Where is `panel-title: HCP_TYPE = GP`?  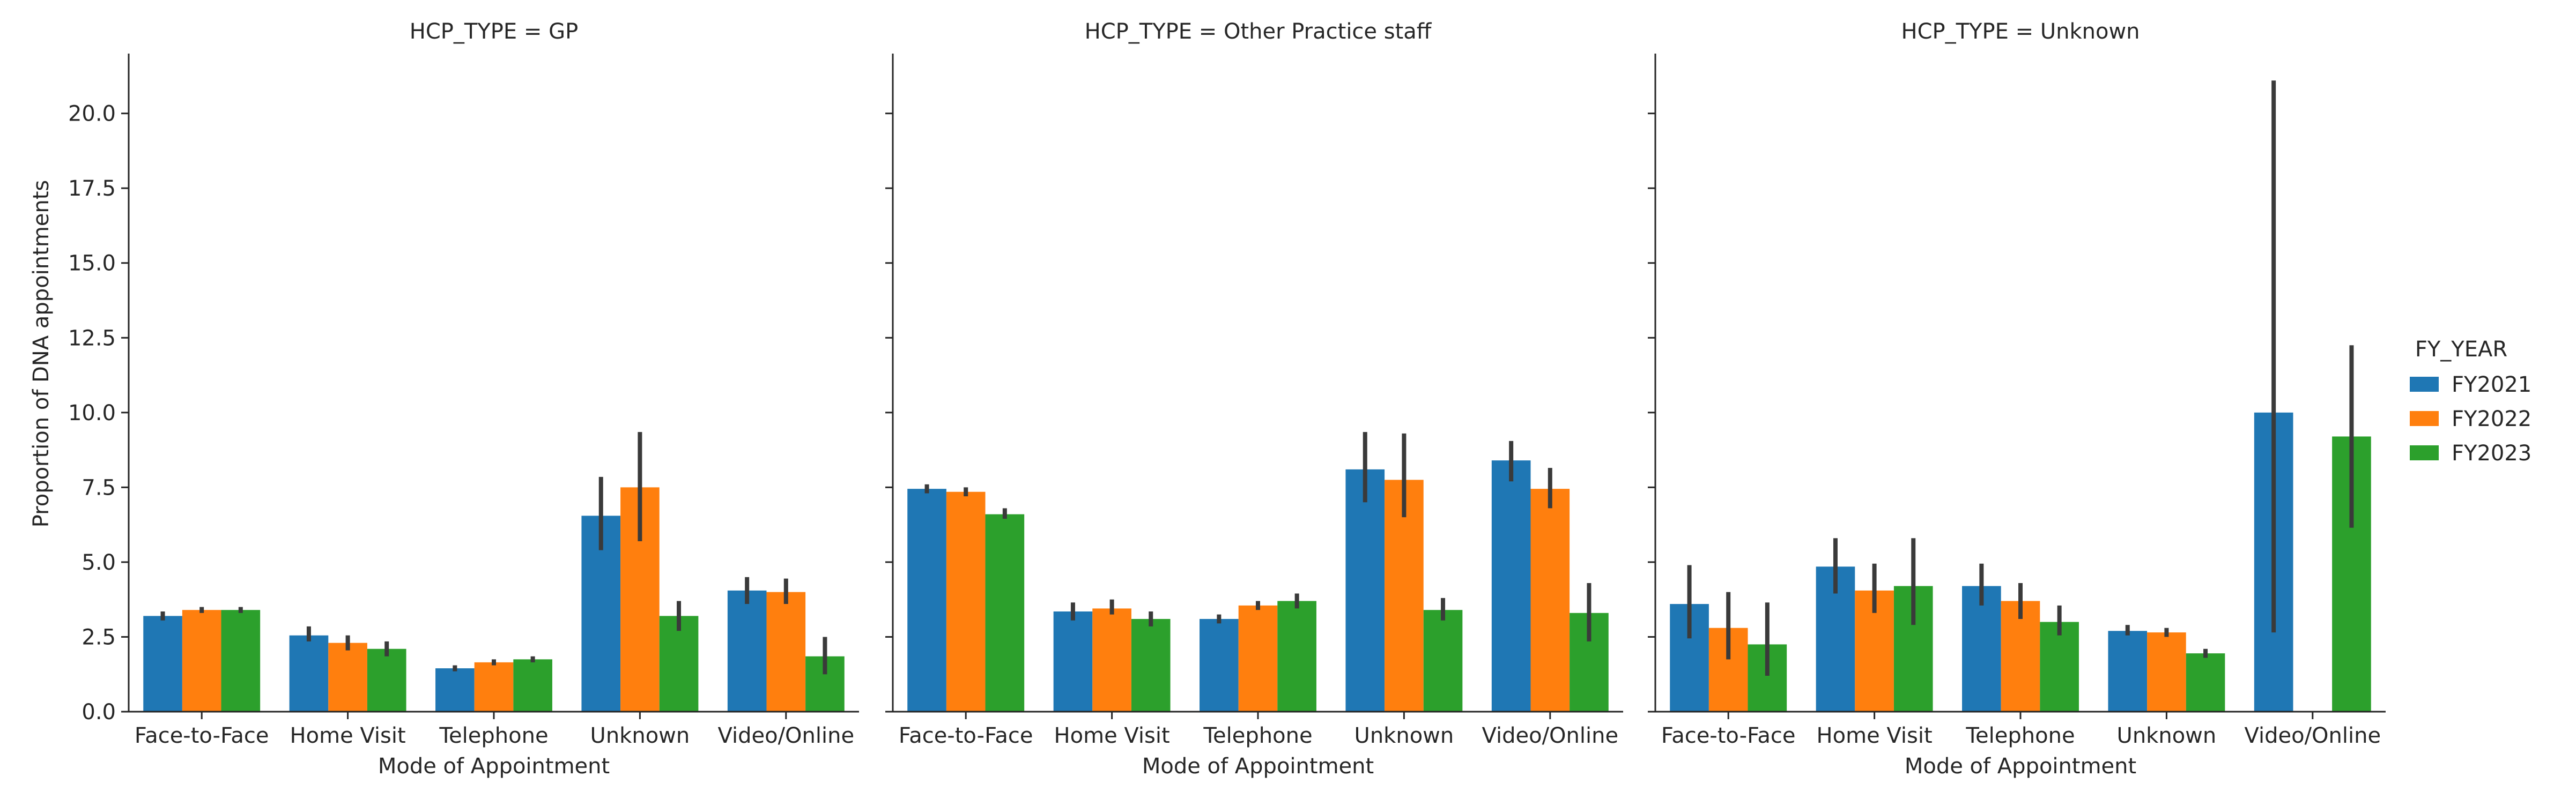
panel-title: HCP_TYPE = GP is located at coordinates (494, 32).